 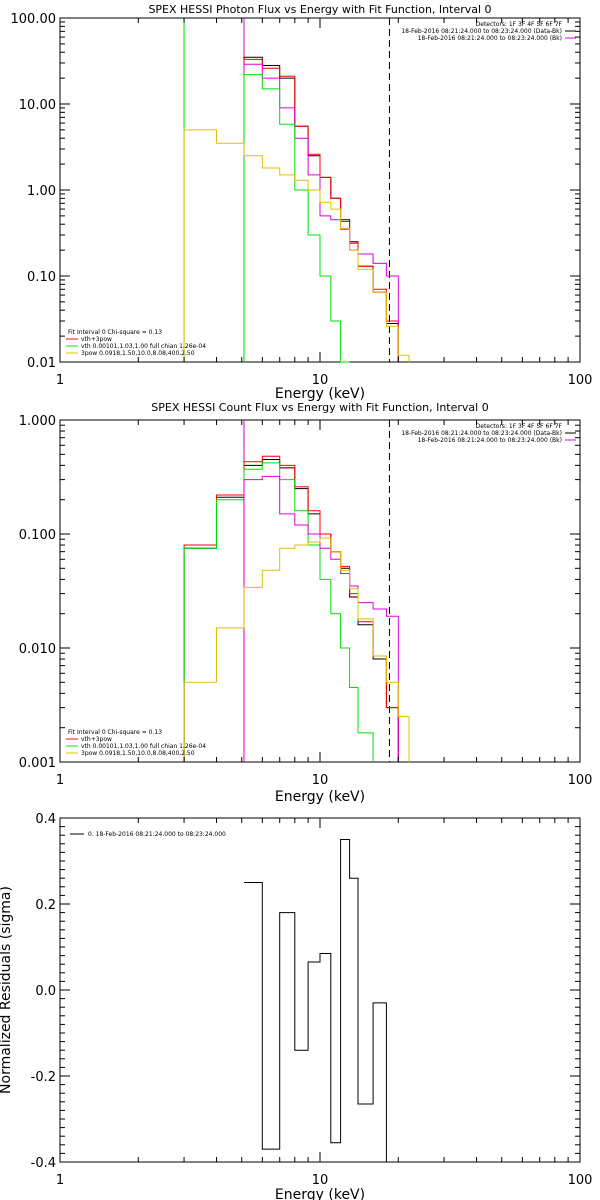 I want to click on y-tick-label: 10.00, so click(x=37, y=105).